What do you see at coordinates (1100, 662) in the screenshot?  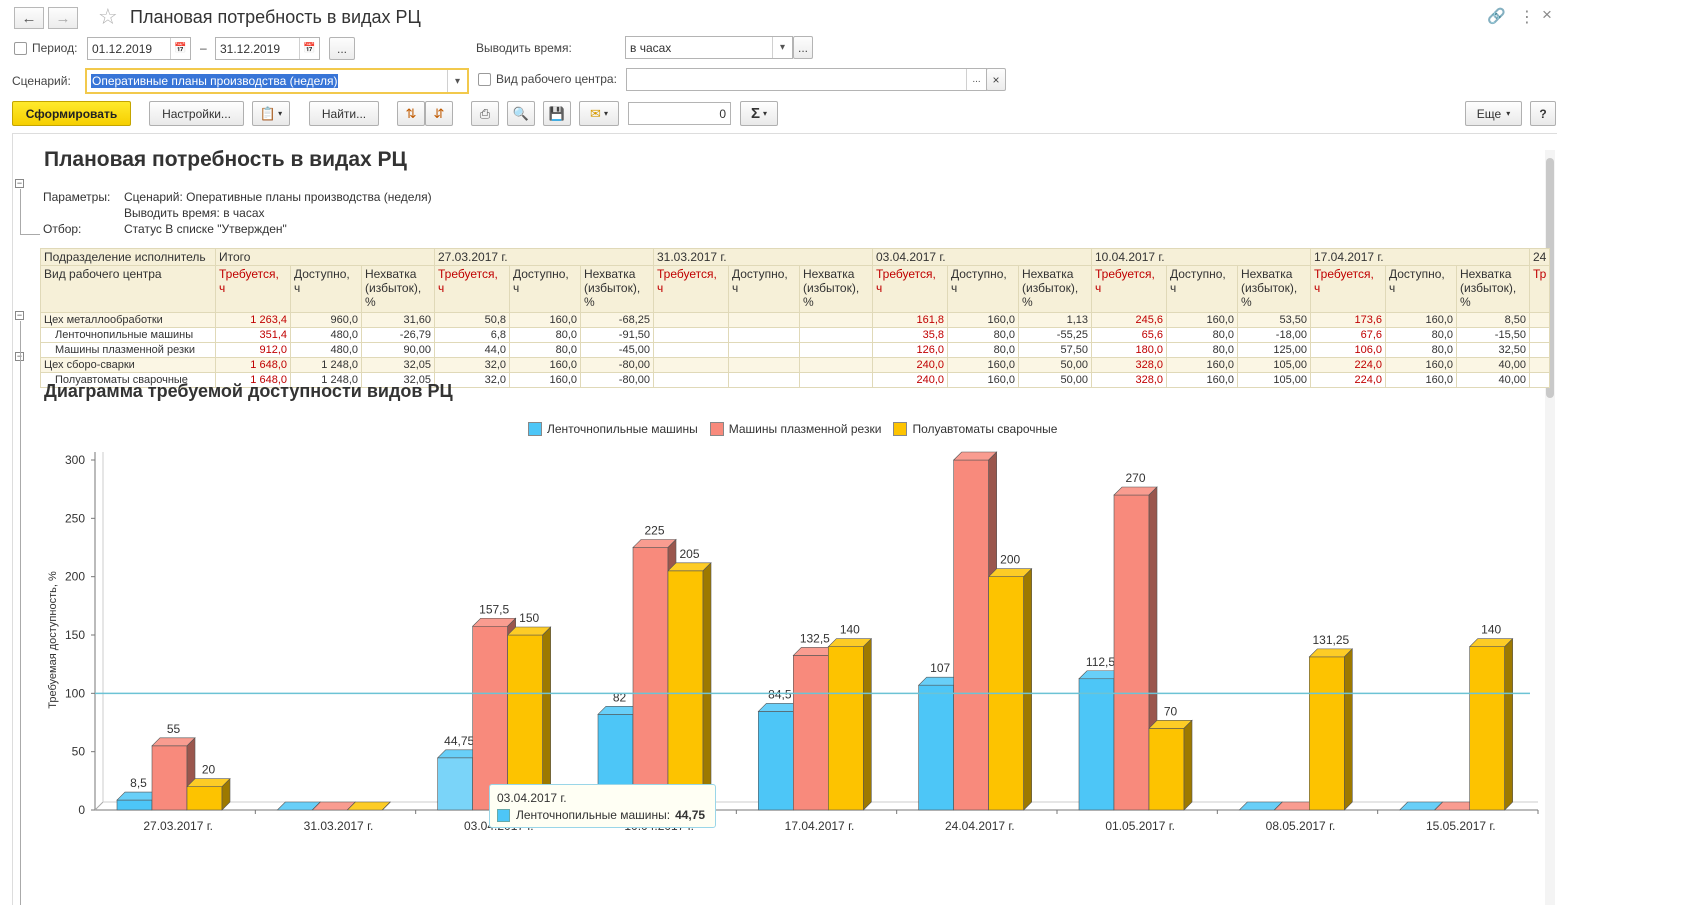 I see `data-label: 112,5` at bounding box center [1100, 662].